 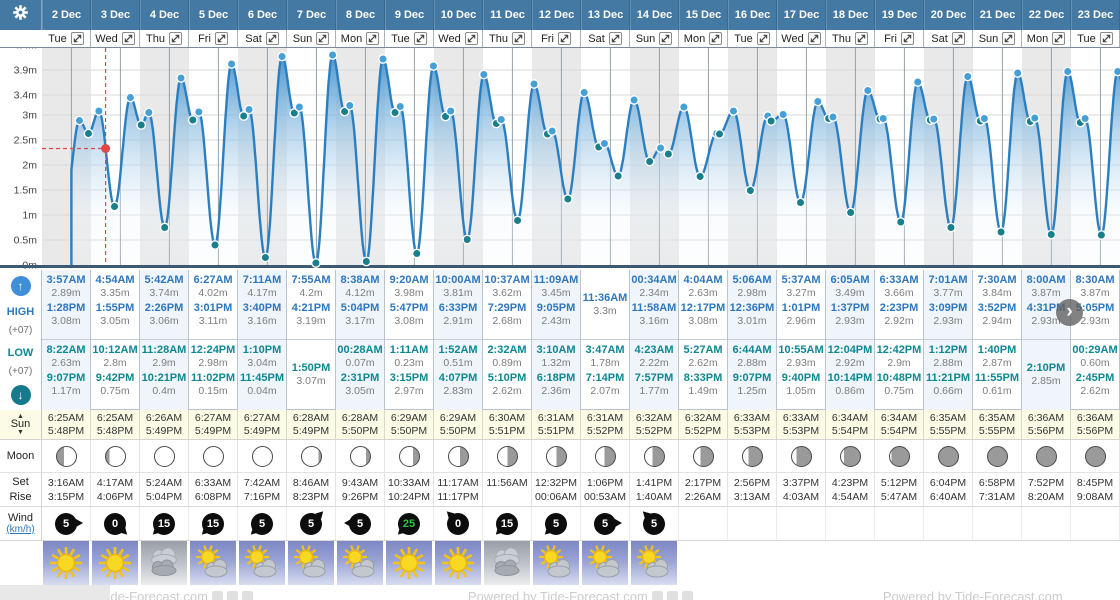 What do you see at coordinates (507, 15) in the screenshot?
I see `date-header-11-dec: 11 Dec` at bounding box center [507, 15].